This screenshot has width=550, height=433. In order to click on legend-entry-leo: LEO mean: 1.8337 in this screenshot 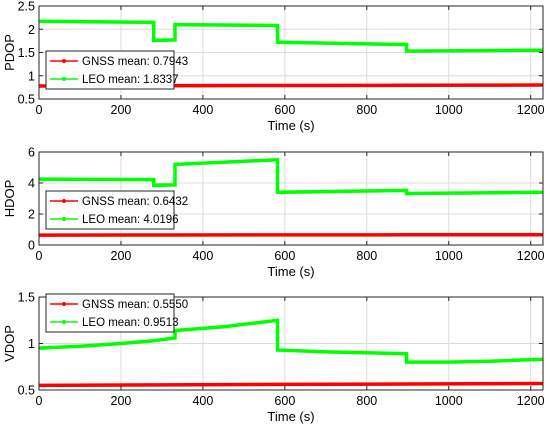, I will do `click(130, 80)`.